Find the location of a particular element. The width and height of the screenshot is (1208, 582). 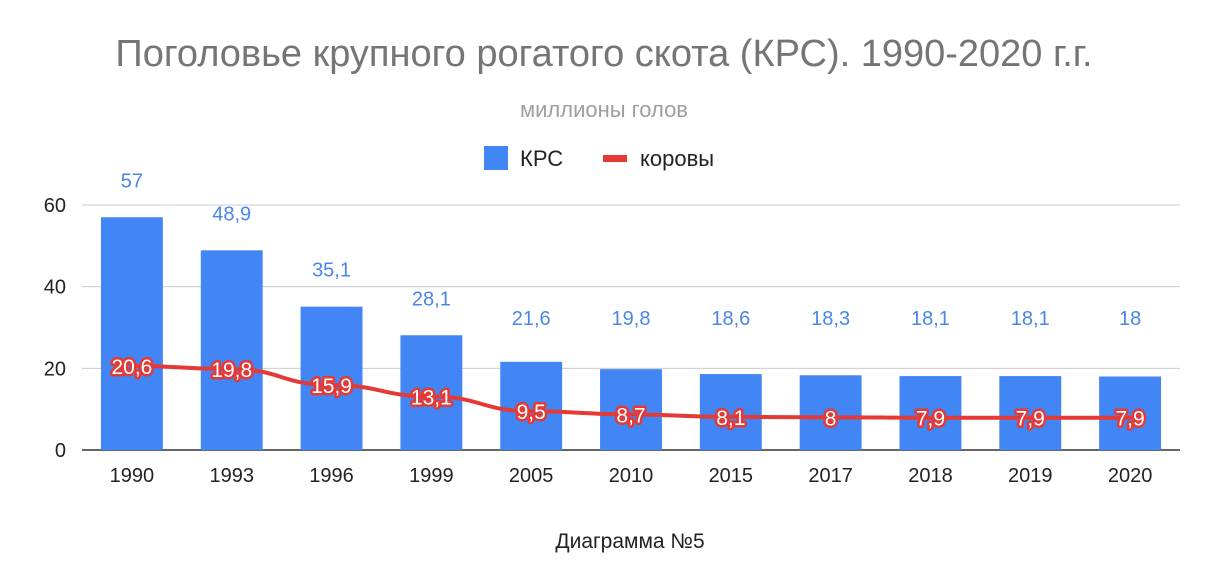

chart-subtitle: миллионы голов is located at coordinates (604, 109).